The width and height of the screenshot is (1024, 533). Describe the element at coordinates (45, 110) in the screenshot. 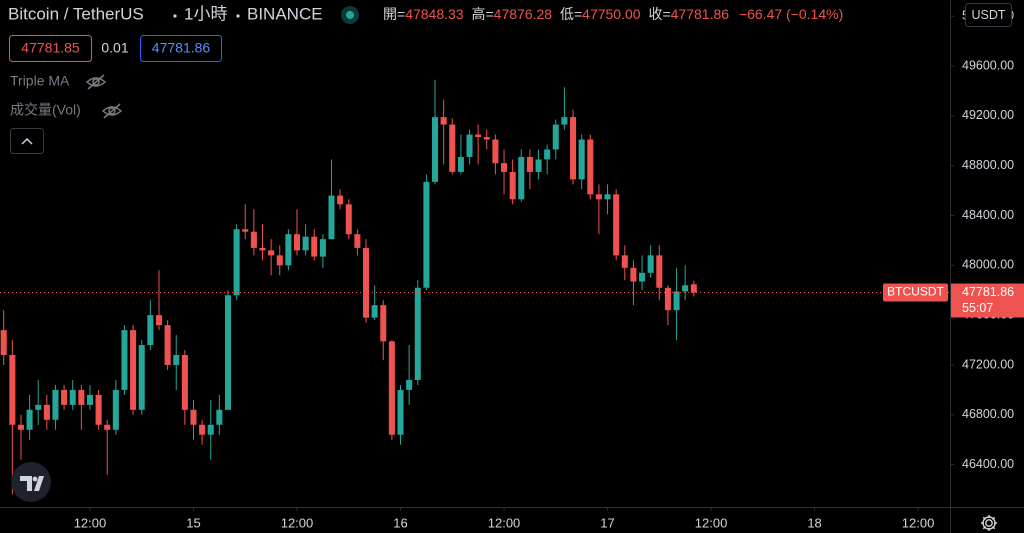

I see `indicator-name: 成交量(Vol)` at that location.